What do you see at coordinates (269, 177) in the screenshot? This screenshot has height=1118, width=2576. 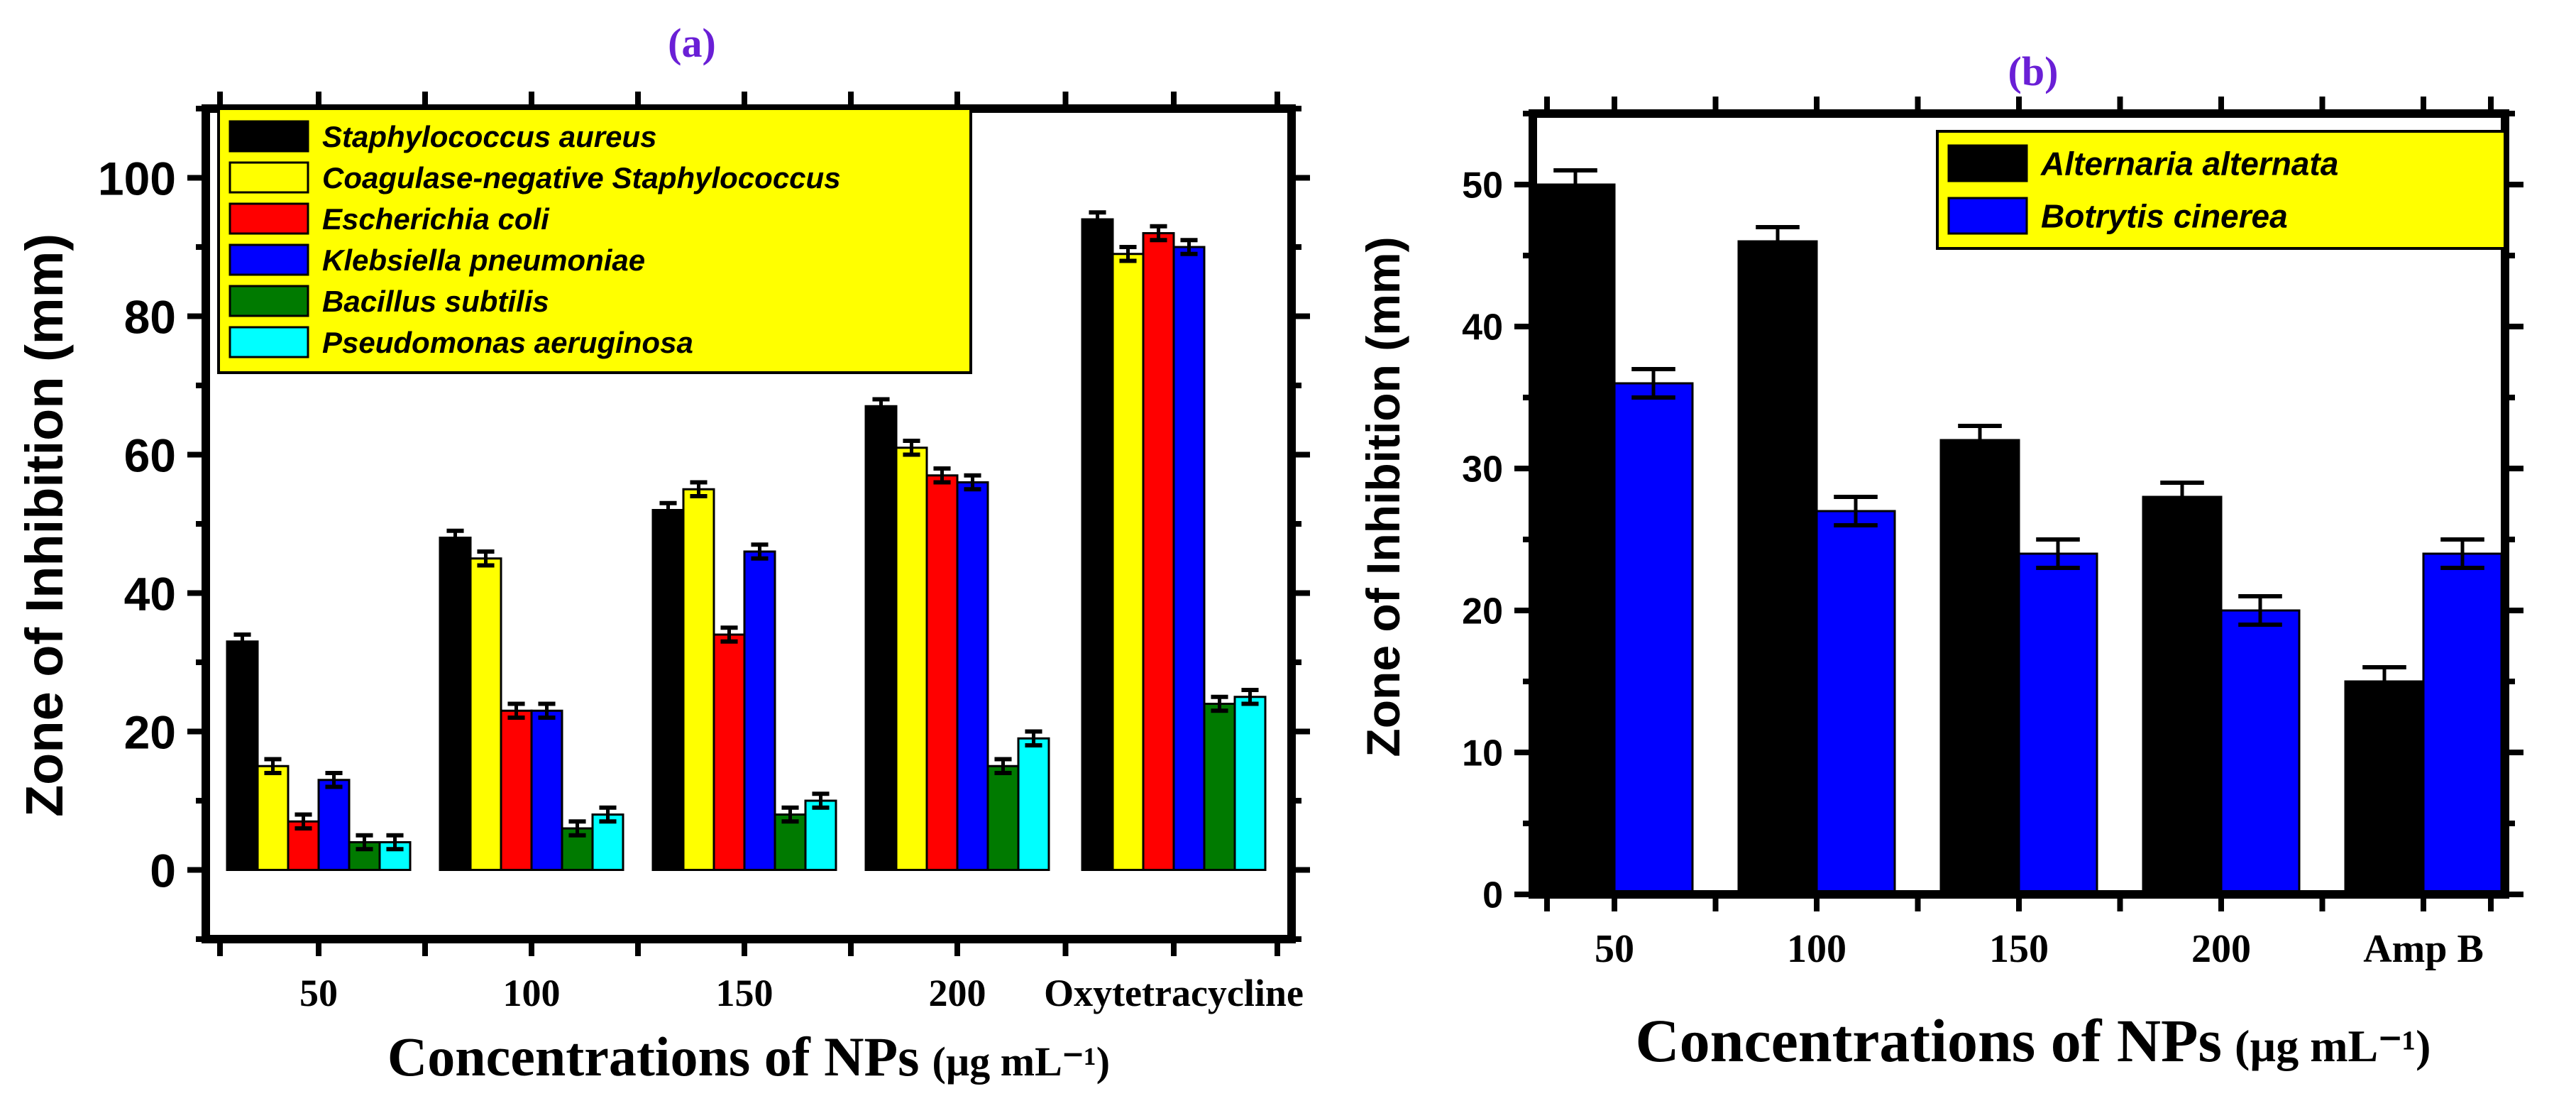 I see `panel-a-legend-swatch-coagulase-negative-staphylococcus` at bounding box center [269, 177].